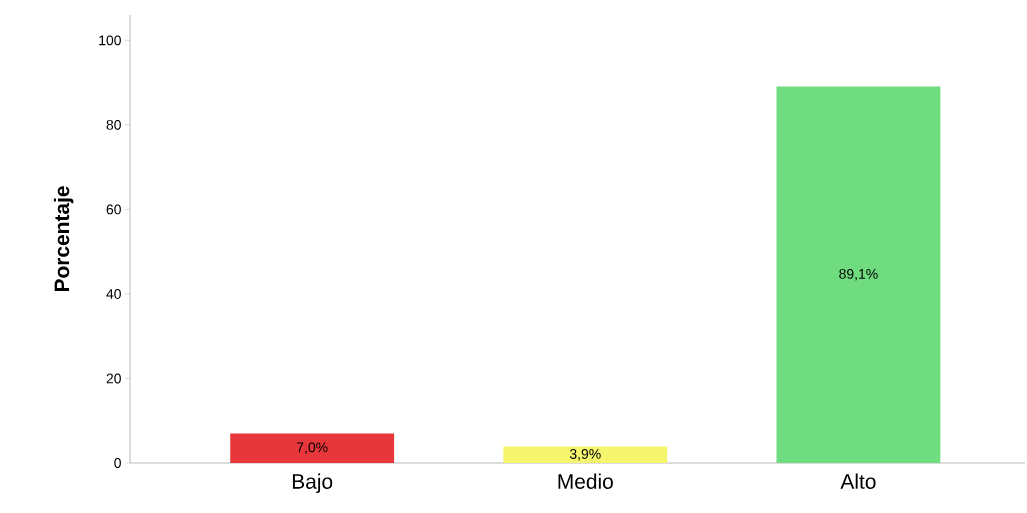 The width and height of the screenshot is (1027, 513). I want to click on y-tick-label: 60, so click(113, 209).